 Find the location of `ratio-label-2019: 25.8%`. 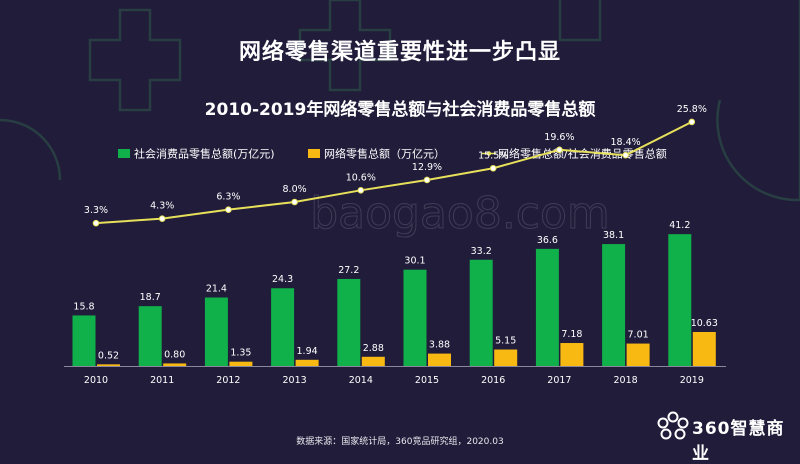

ratio-label-2019: 25.8% is located at coordinates (692, 109).